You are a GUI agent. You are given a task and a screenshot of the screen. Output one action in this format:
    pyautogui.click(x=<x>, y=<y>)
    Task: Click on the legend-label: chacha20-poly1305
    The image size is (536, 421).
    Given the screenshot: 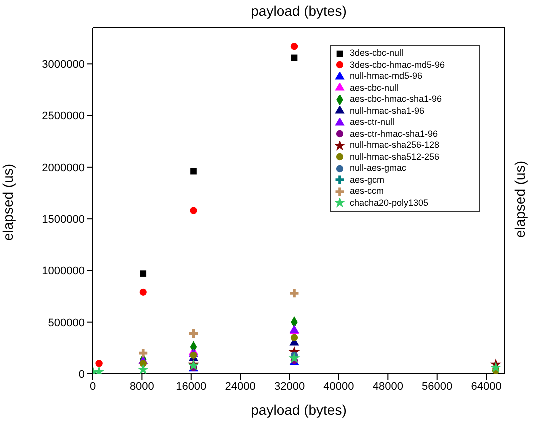 What is the action you would take?
    pyautogui.click(x=389, y=203)
    